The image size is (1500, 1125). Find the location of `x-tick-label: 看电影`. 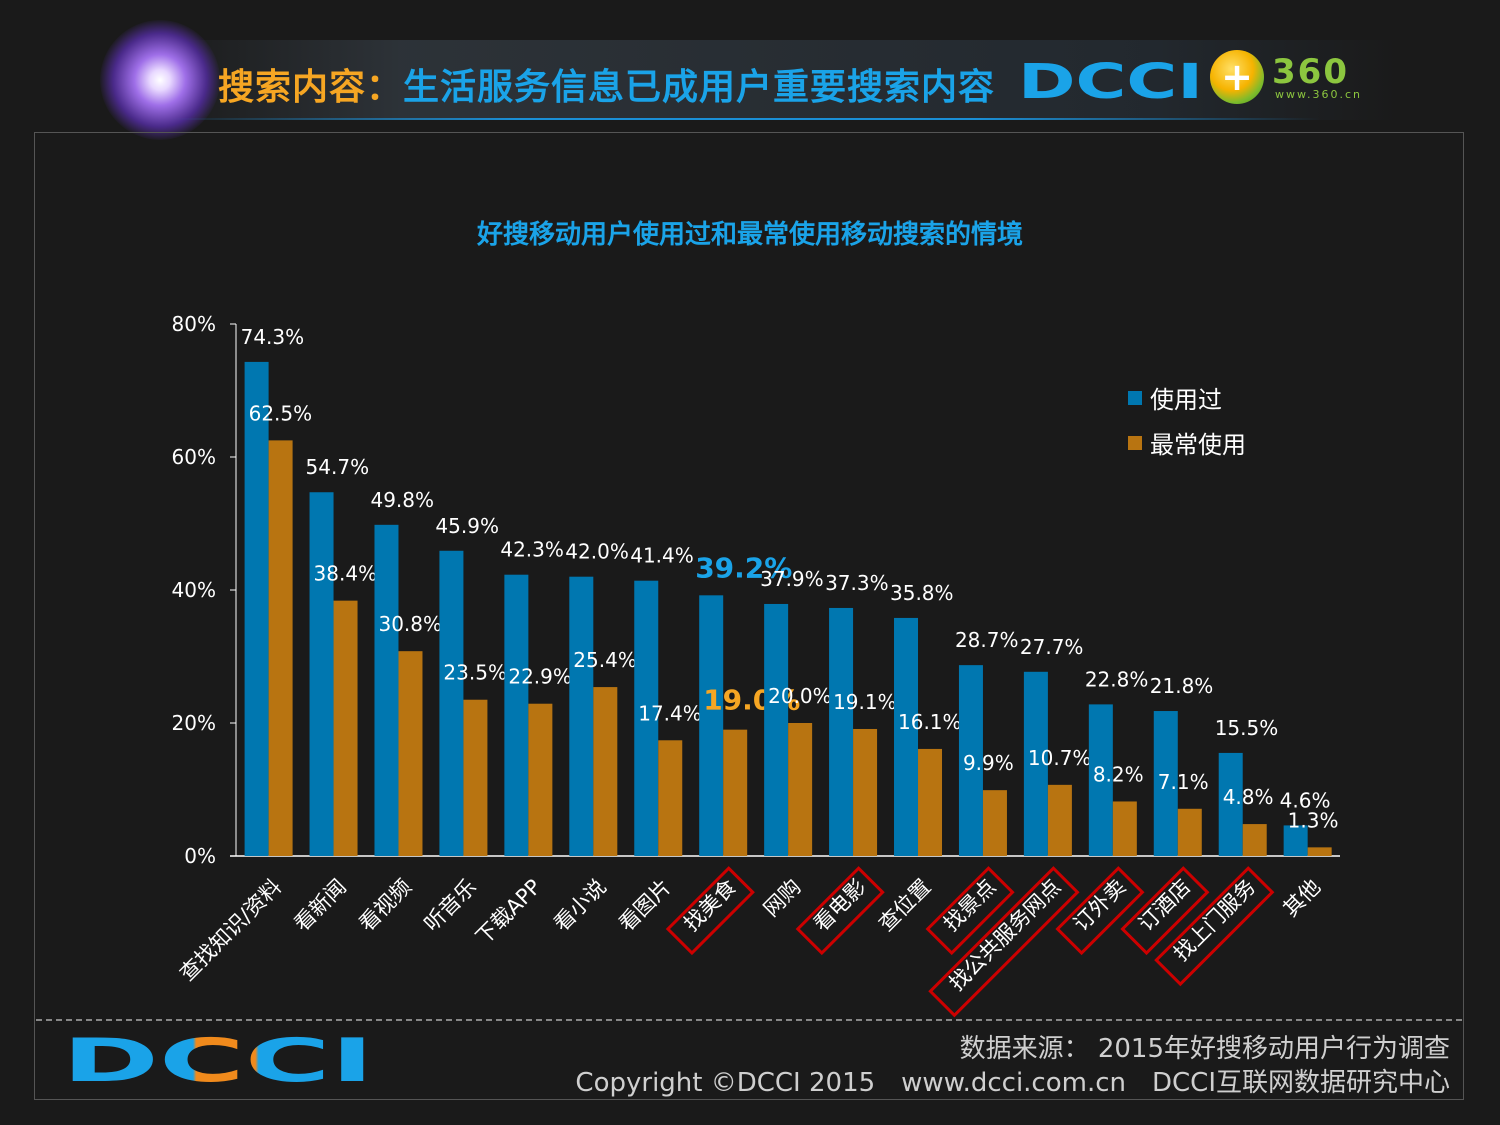

x-tick-label: 看电影 is located at coordinates (840, 906).